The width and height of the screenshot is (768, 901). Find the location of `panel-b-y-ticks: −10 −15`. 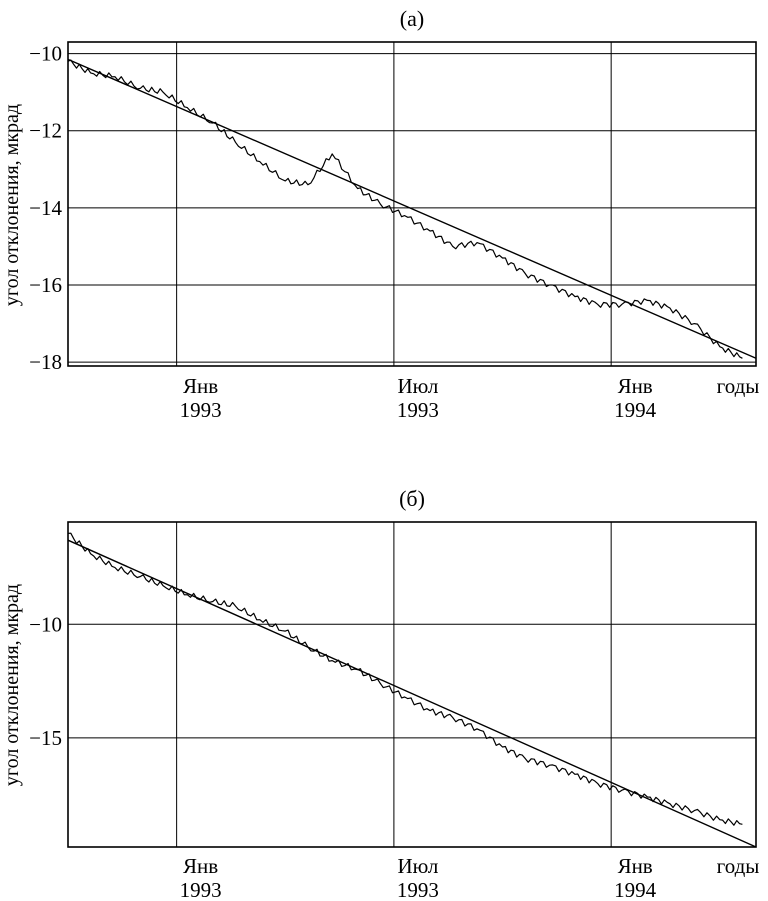

panel-b-y-ticks: −10 −15 is located at coordinates (45, 681).